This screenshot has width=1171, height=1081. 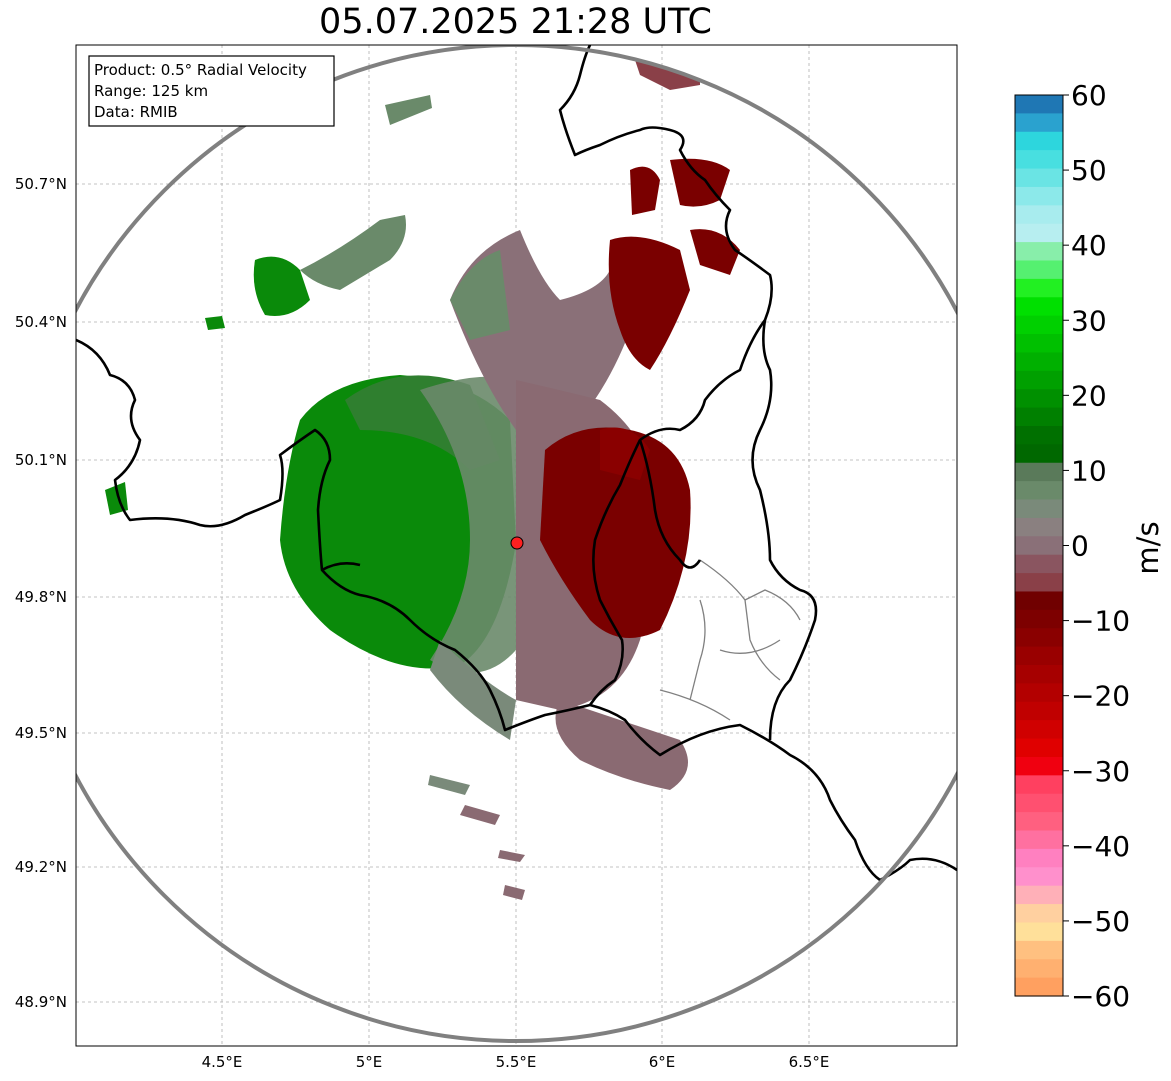 What do you see at coordinates (41, 867) in the screenshot?
I see `lat-tick: 49.2°N` at bounding box center [41, 867].